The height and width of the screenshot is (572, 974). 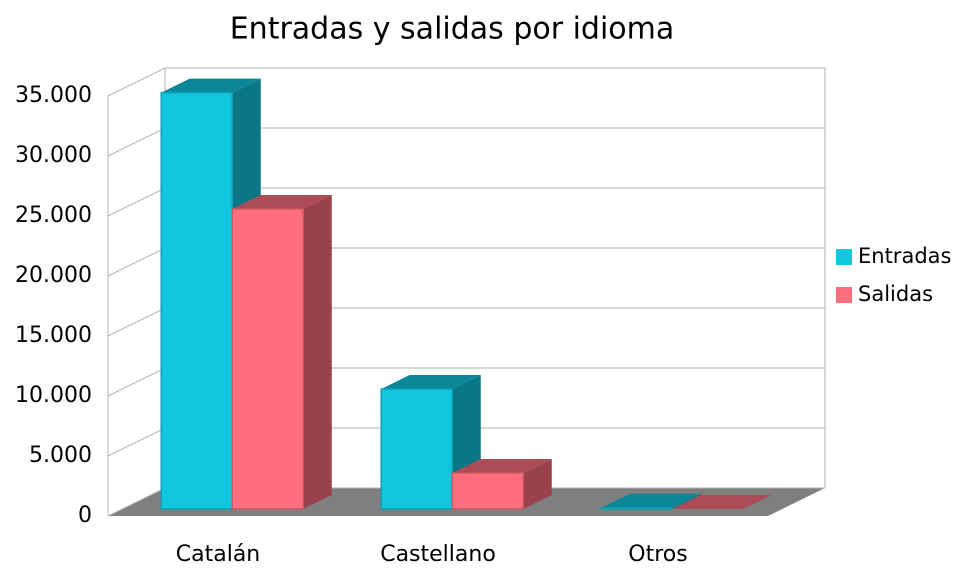 I want to click on chart-title: Entradas y salidas por idioma, so click(x=452, y=29).